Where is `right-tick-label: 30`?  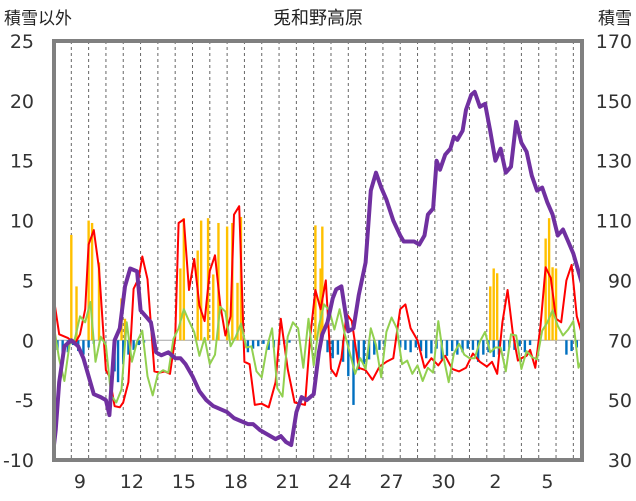 right-tick-label: 30 is located at coordinates (620, 461).